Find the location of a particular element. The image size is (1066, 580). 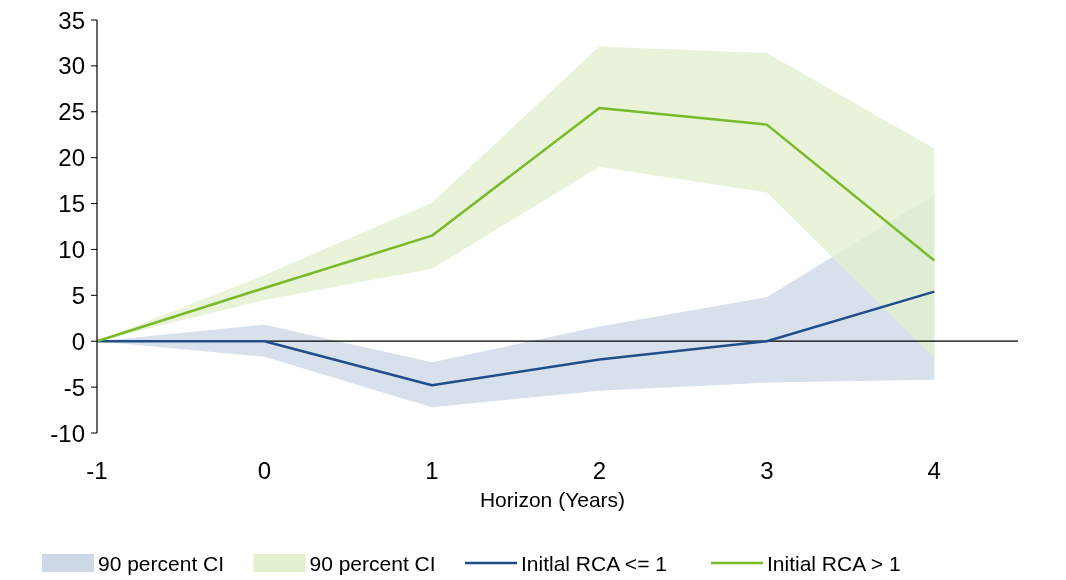

y-tick-label: 20 is located at coordinates (71, 158).